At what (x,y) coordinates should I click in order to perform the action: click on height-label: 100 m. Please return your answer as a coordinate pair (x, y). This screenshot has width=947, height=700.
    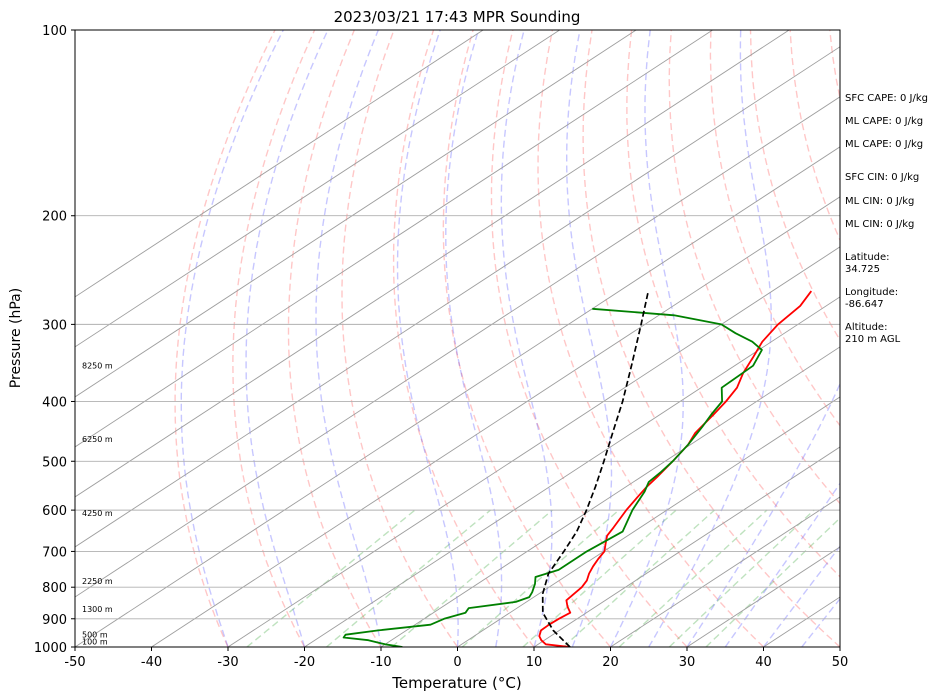
    Looking at the image, I should click on (95, 642).